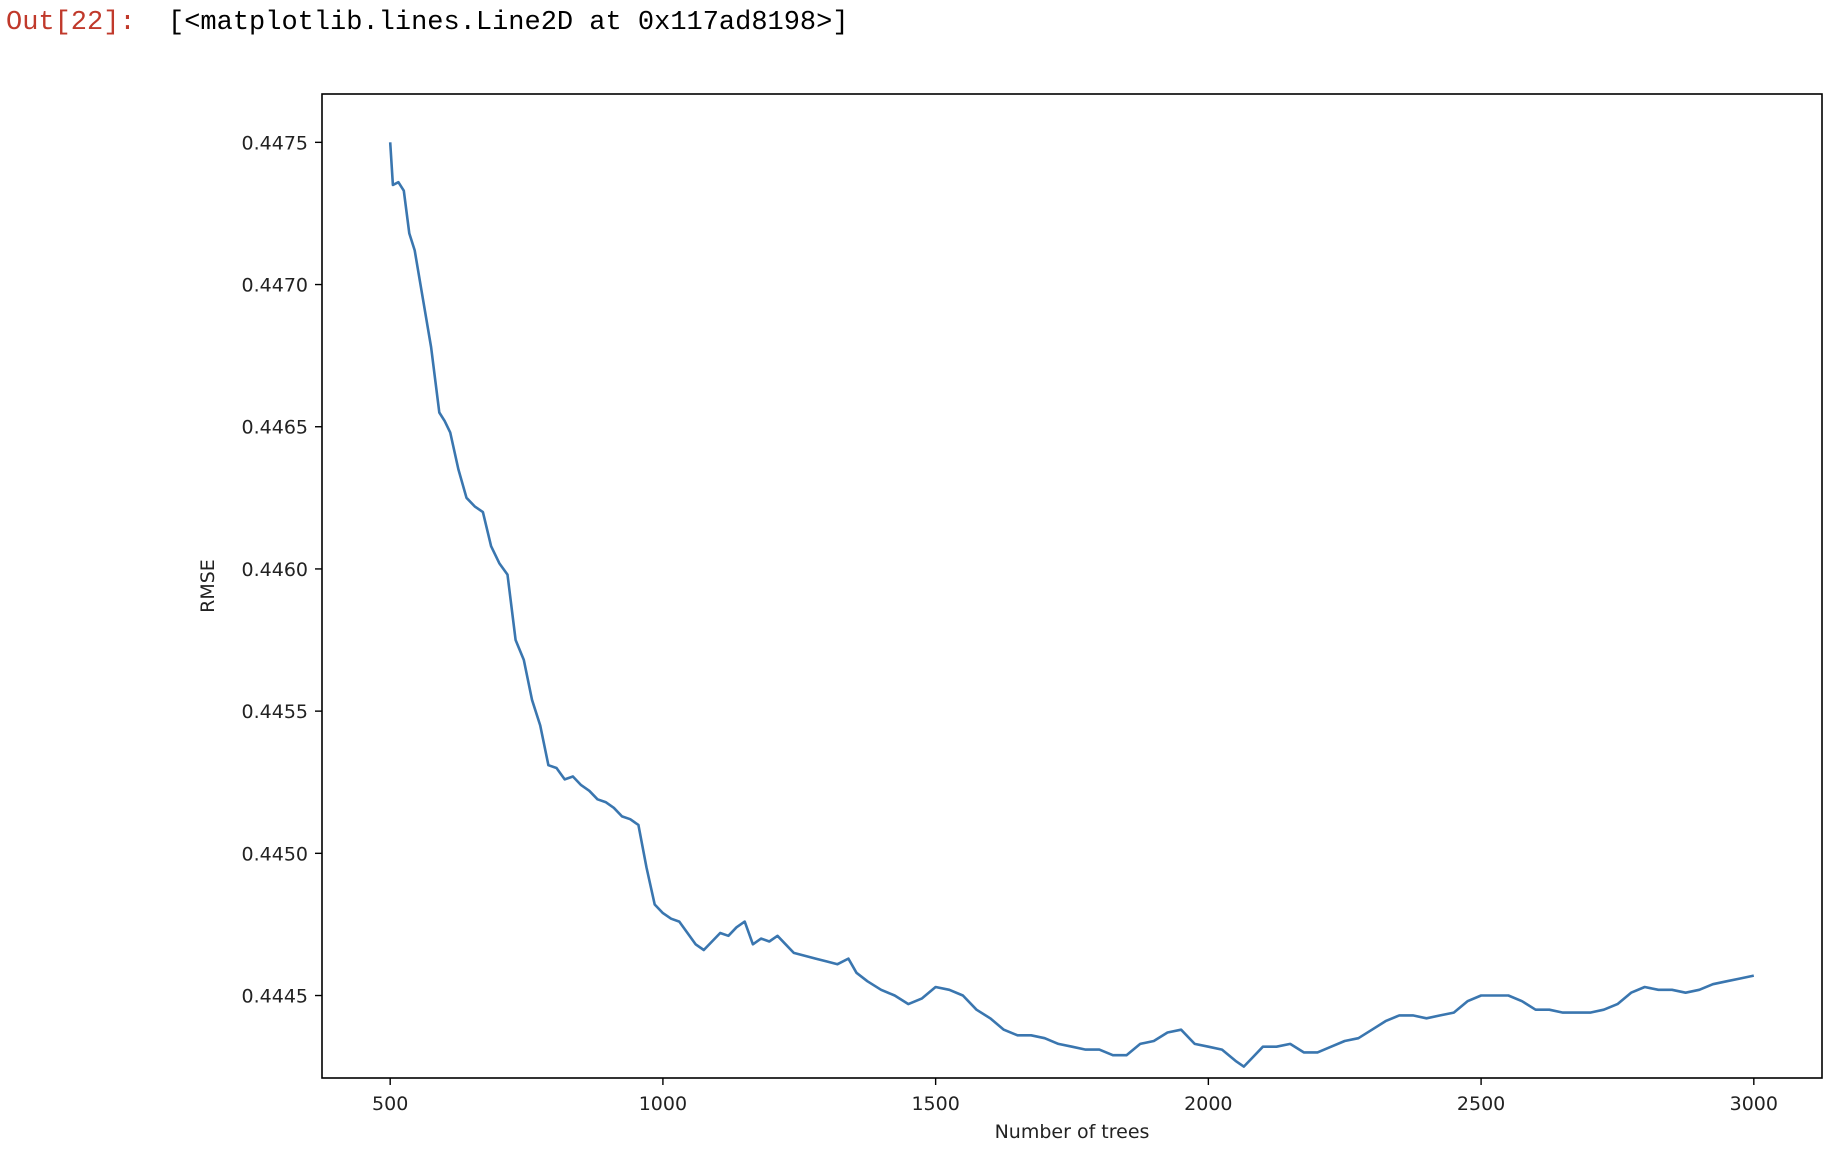 Image resolution: width=1846 pixels, height=1154 pixels. Describe the element at coordinates (208, 586) in the screenshot. I see `y-axis-label: RMSE` at that location.